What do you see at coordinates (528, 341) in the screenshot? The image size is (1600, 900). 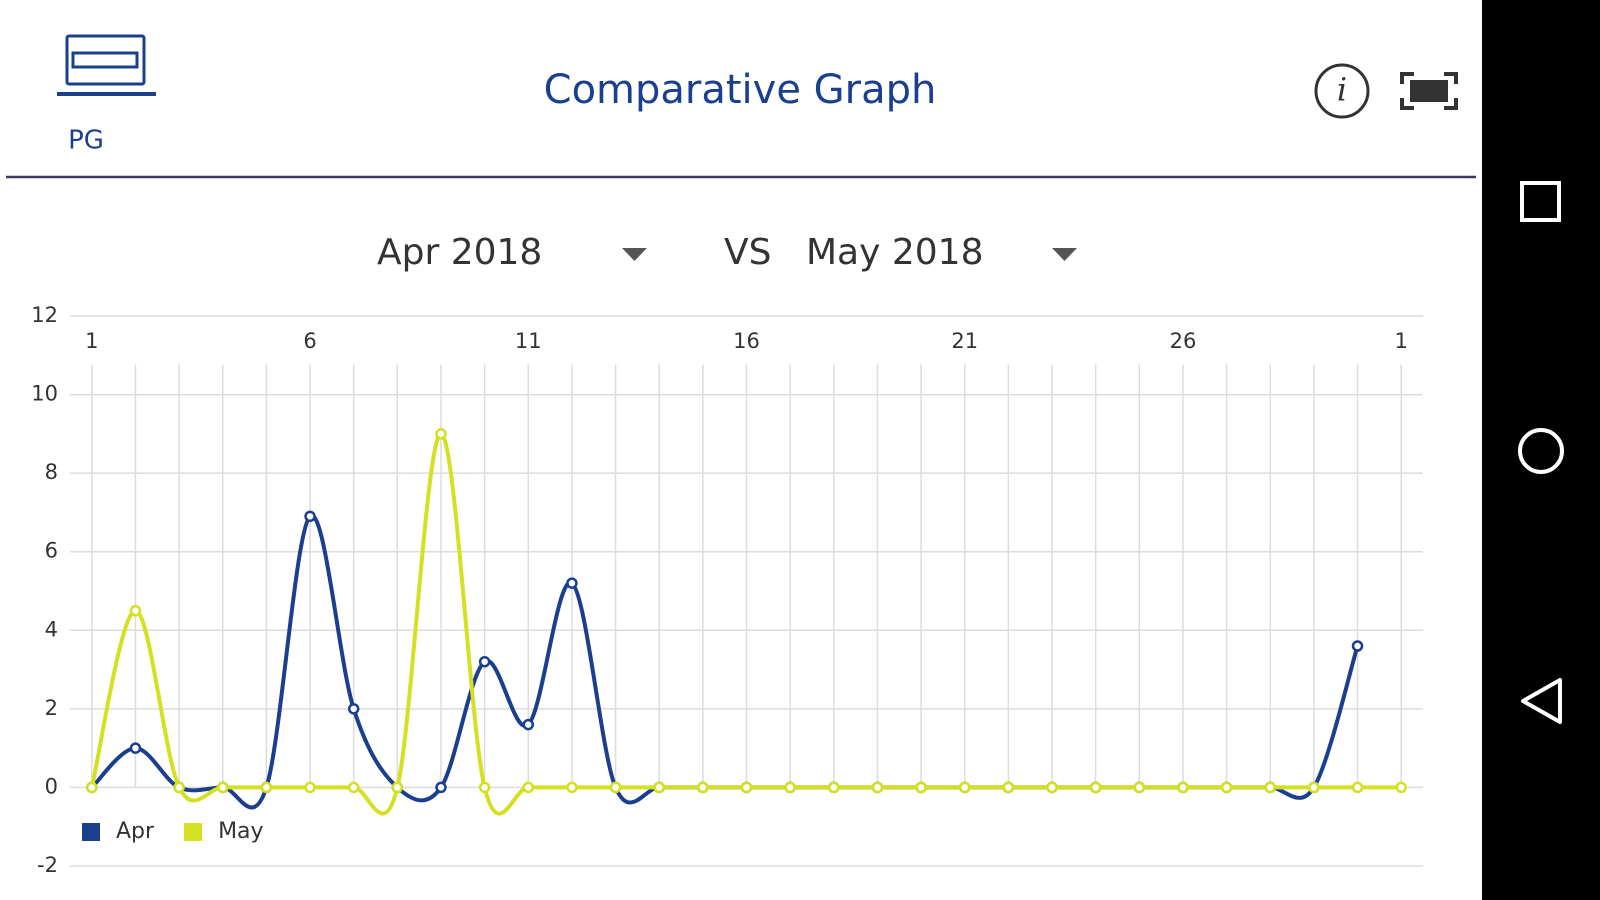 I see `x-tick-label: 11` at bounding box center [528, 341].